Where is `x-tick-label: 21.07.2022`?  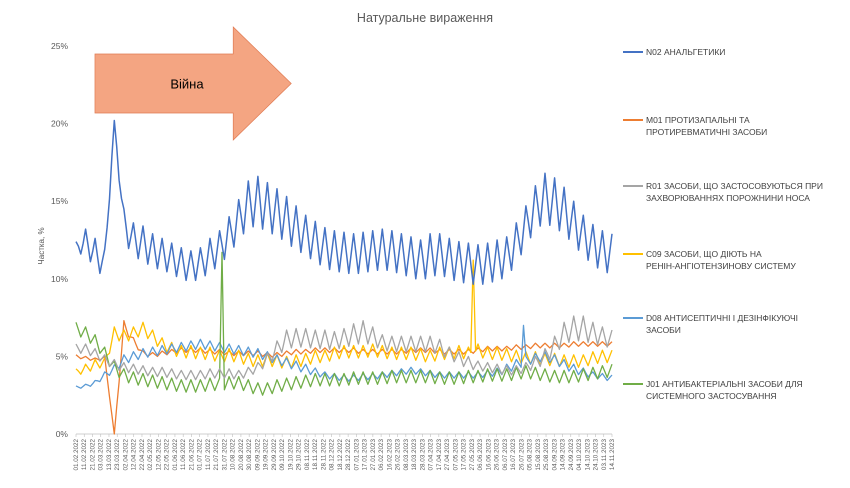 x-tick-label: 21.07.2022 is located at coordinates (216, 455).